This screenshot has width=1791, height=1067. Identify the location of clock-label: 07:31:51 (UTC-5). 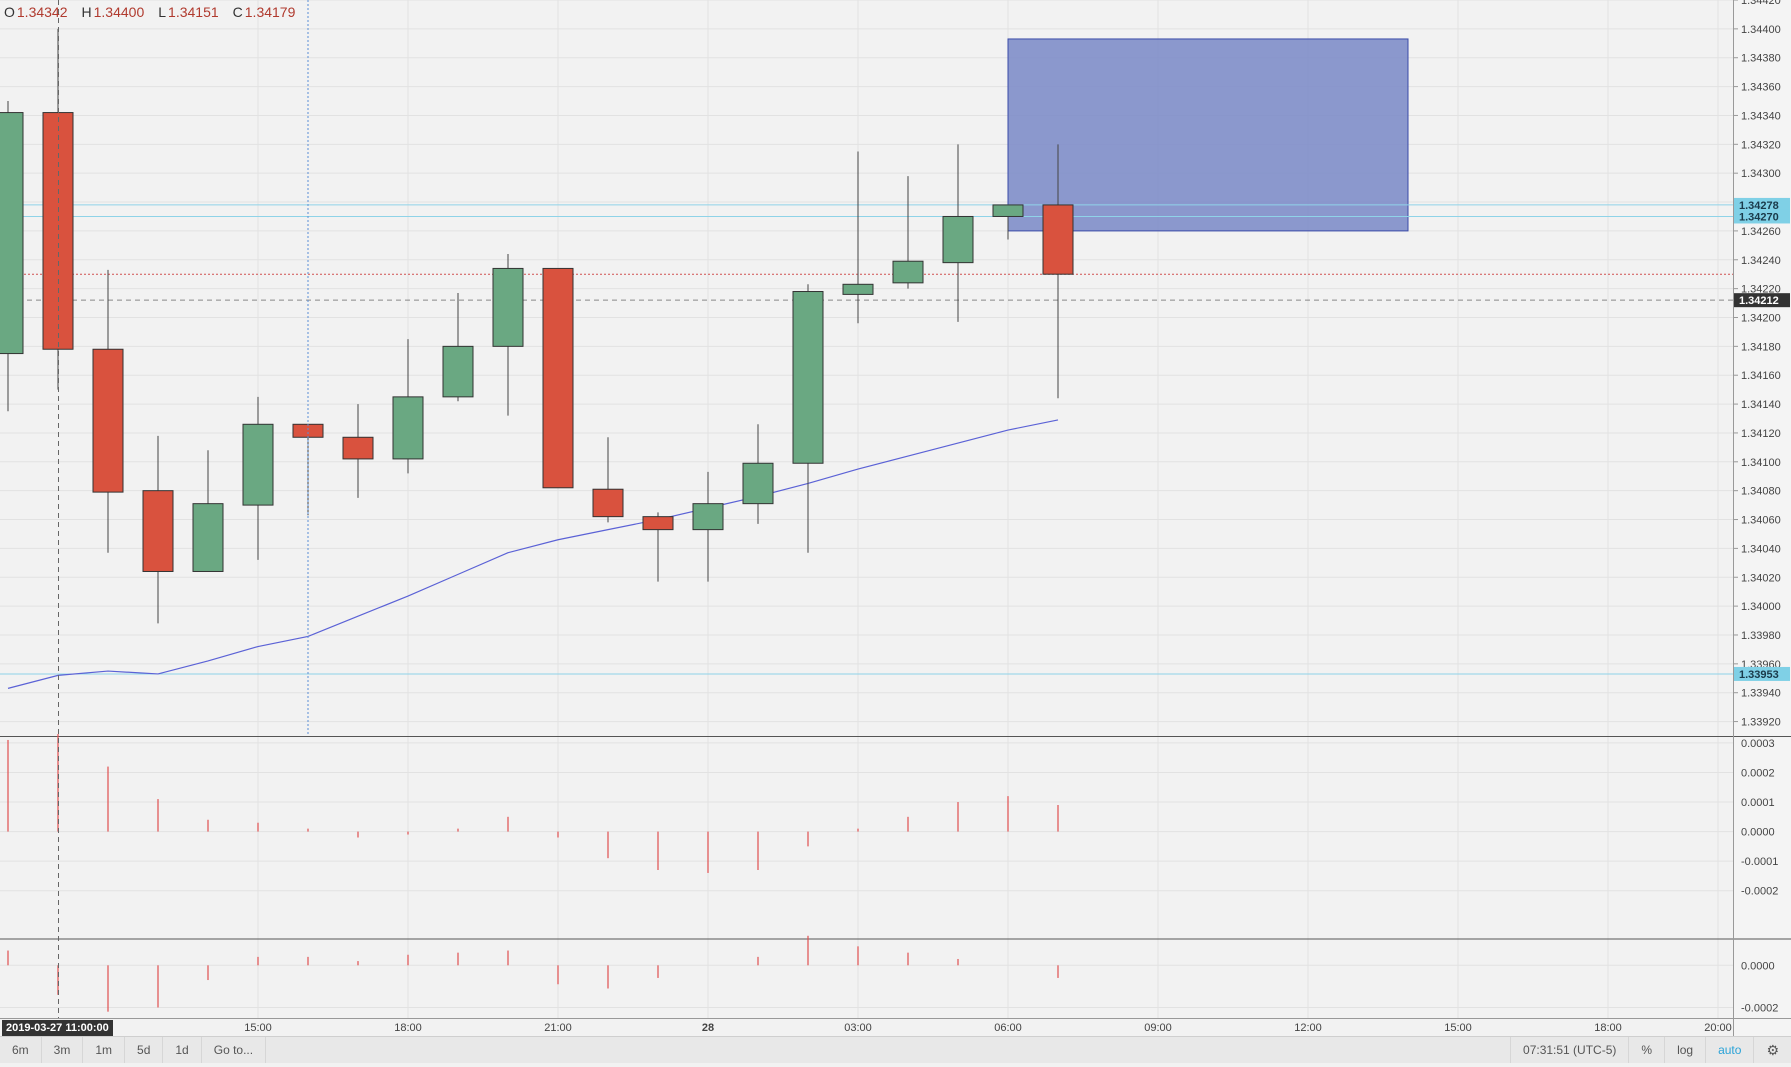
(1569, 1050).